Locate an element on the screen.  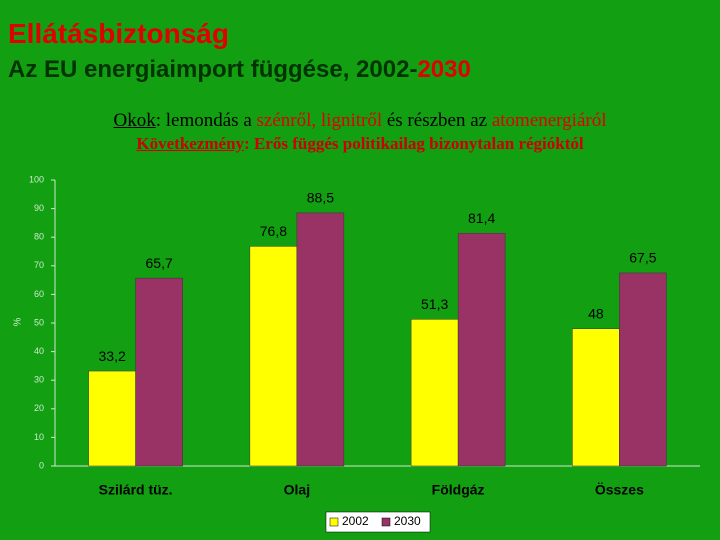
data-label: 67,5 is located at coordinates (642, 258).